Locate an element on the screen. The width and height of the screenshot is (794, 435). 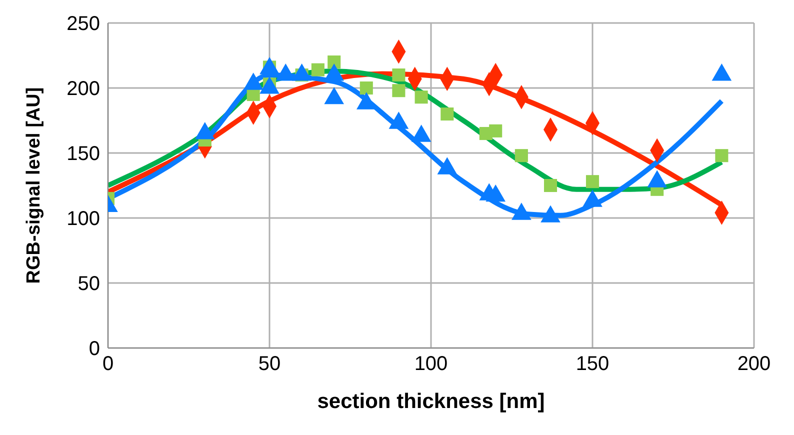
y-tick-label: 200 is located at coordinates (83, 89).